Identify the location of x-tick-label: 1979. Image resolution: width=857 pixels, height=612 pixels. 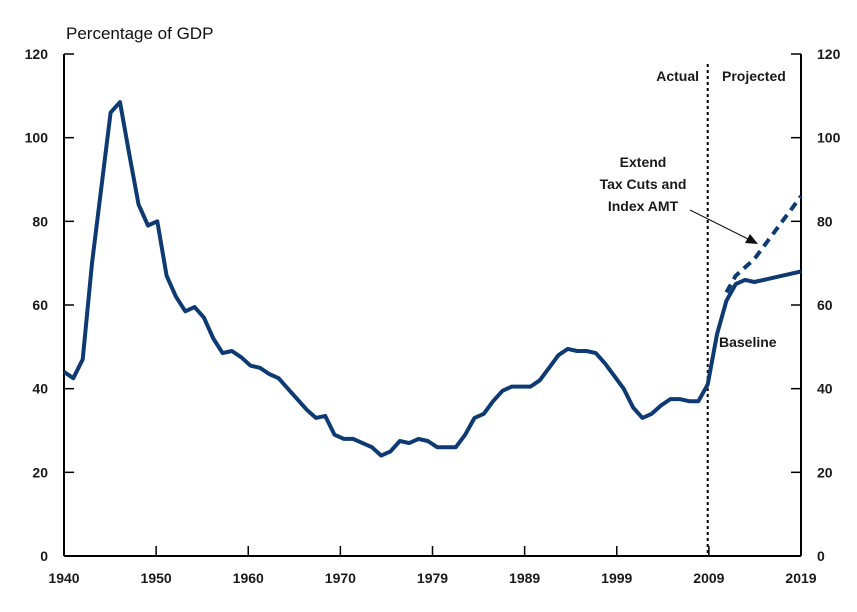
(432, 578).